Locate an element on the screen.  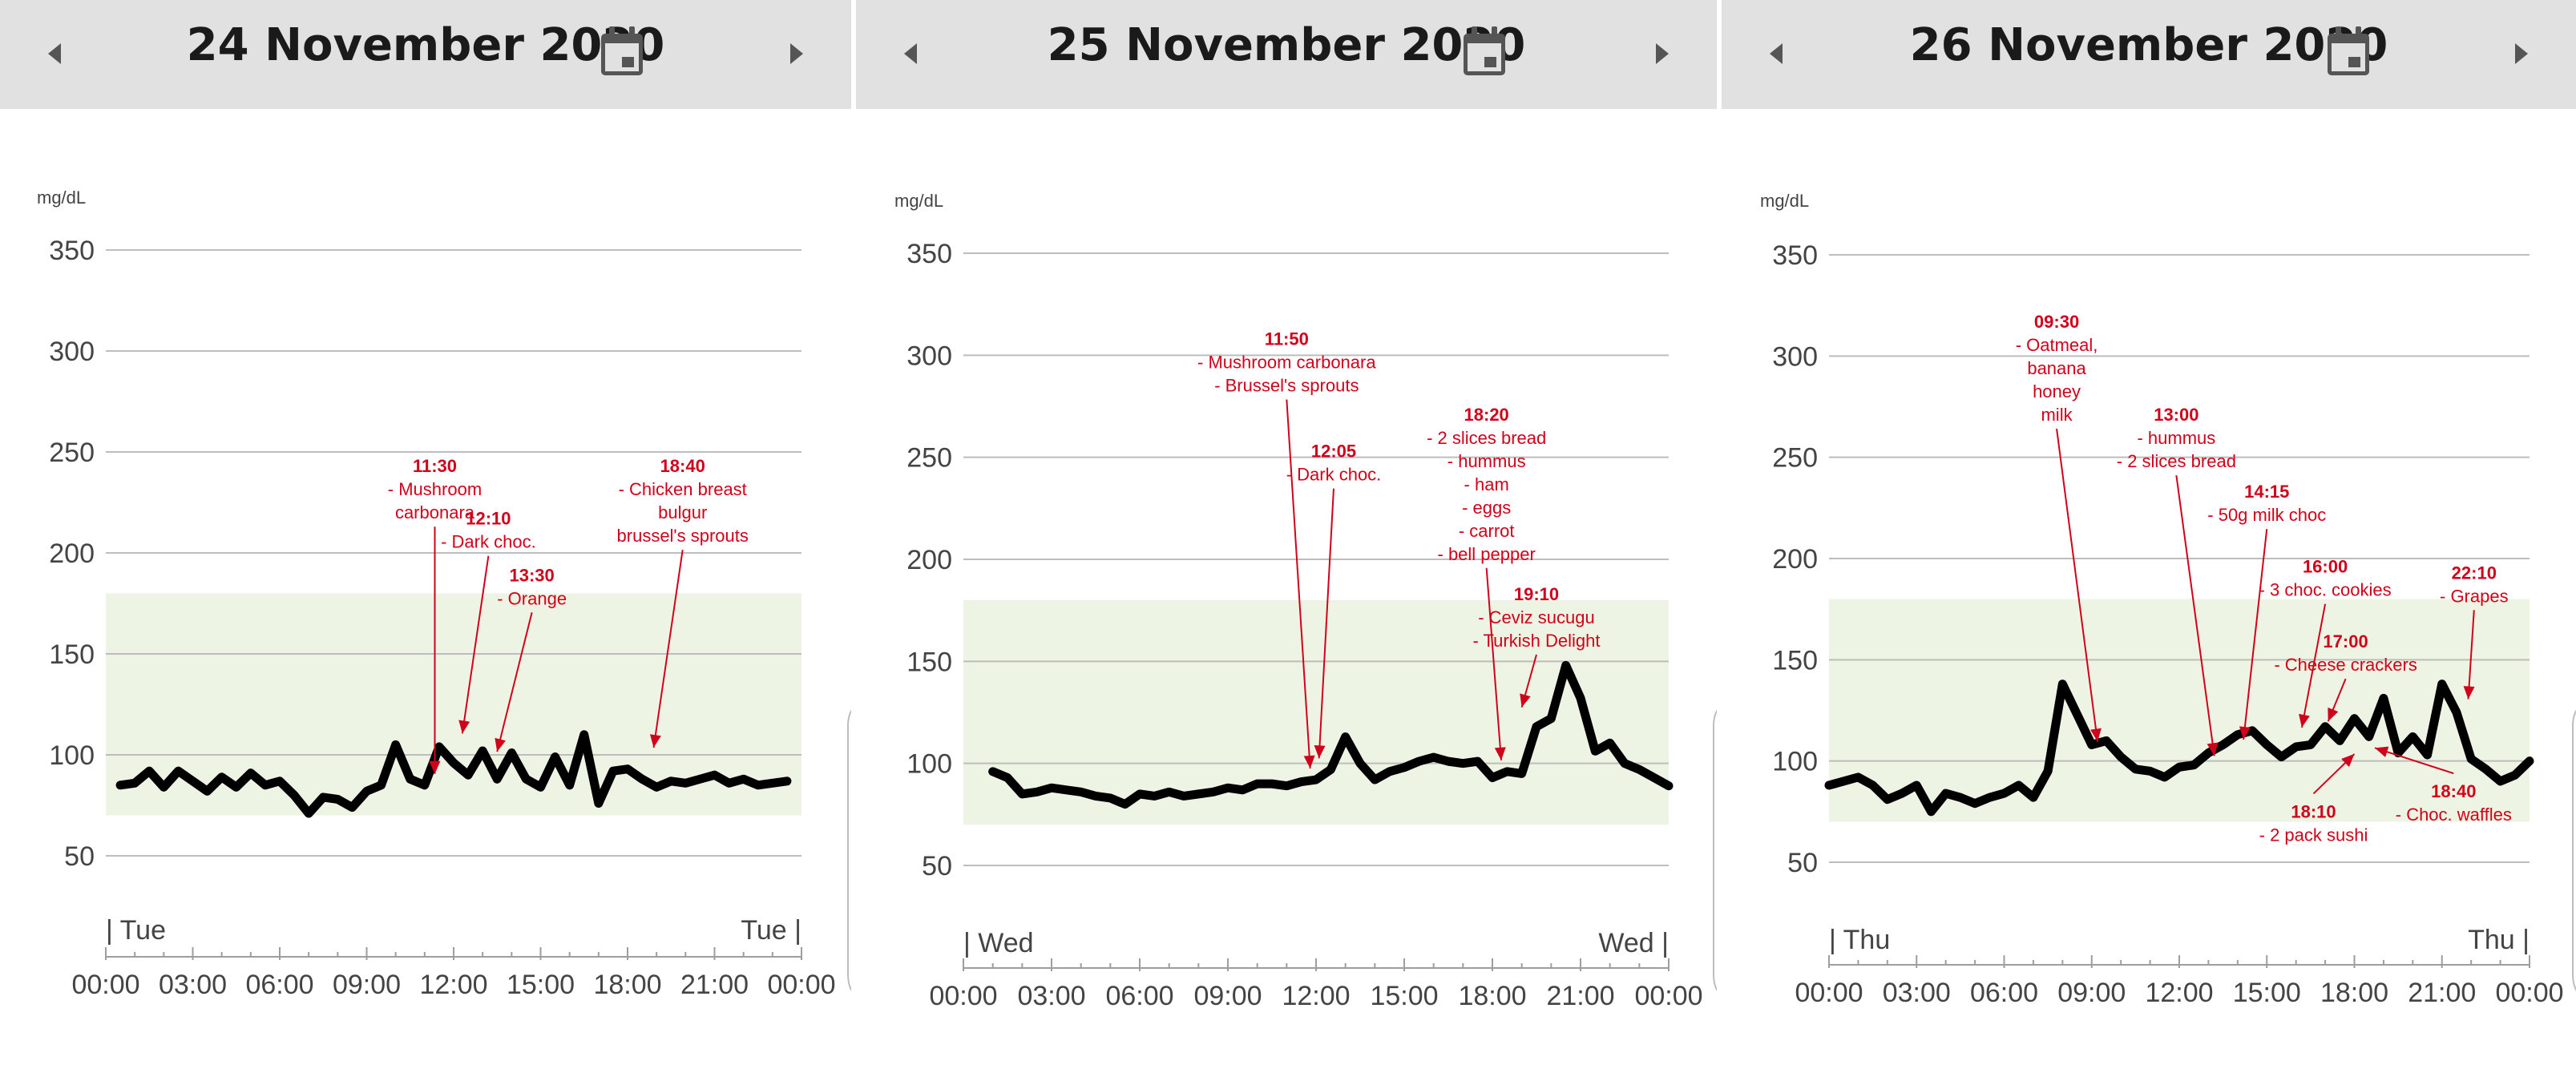
meal-annotation: 13:00 - hummus - 2 slices bread is located at coordinates (2176, 580).